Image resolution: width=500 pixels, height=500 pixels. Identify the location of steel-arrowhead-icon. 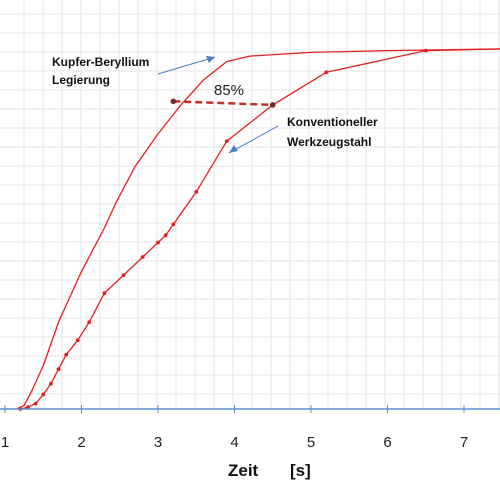
(233, 149).